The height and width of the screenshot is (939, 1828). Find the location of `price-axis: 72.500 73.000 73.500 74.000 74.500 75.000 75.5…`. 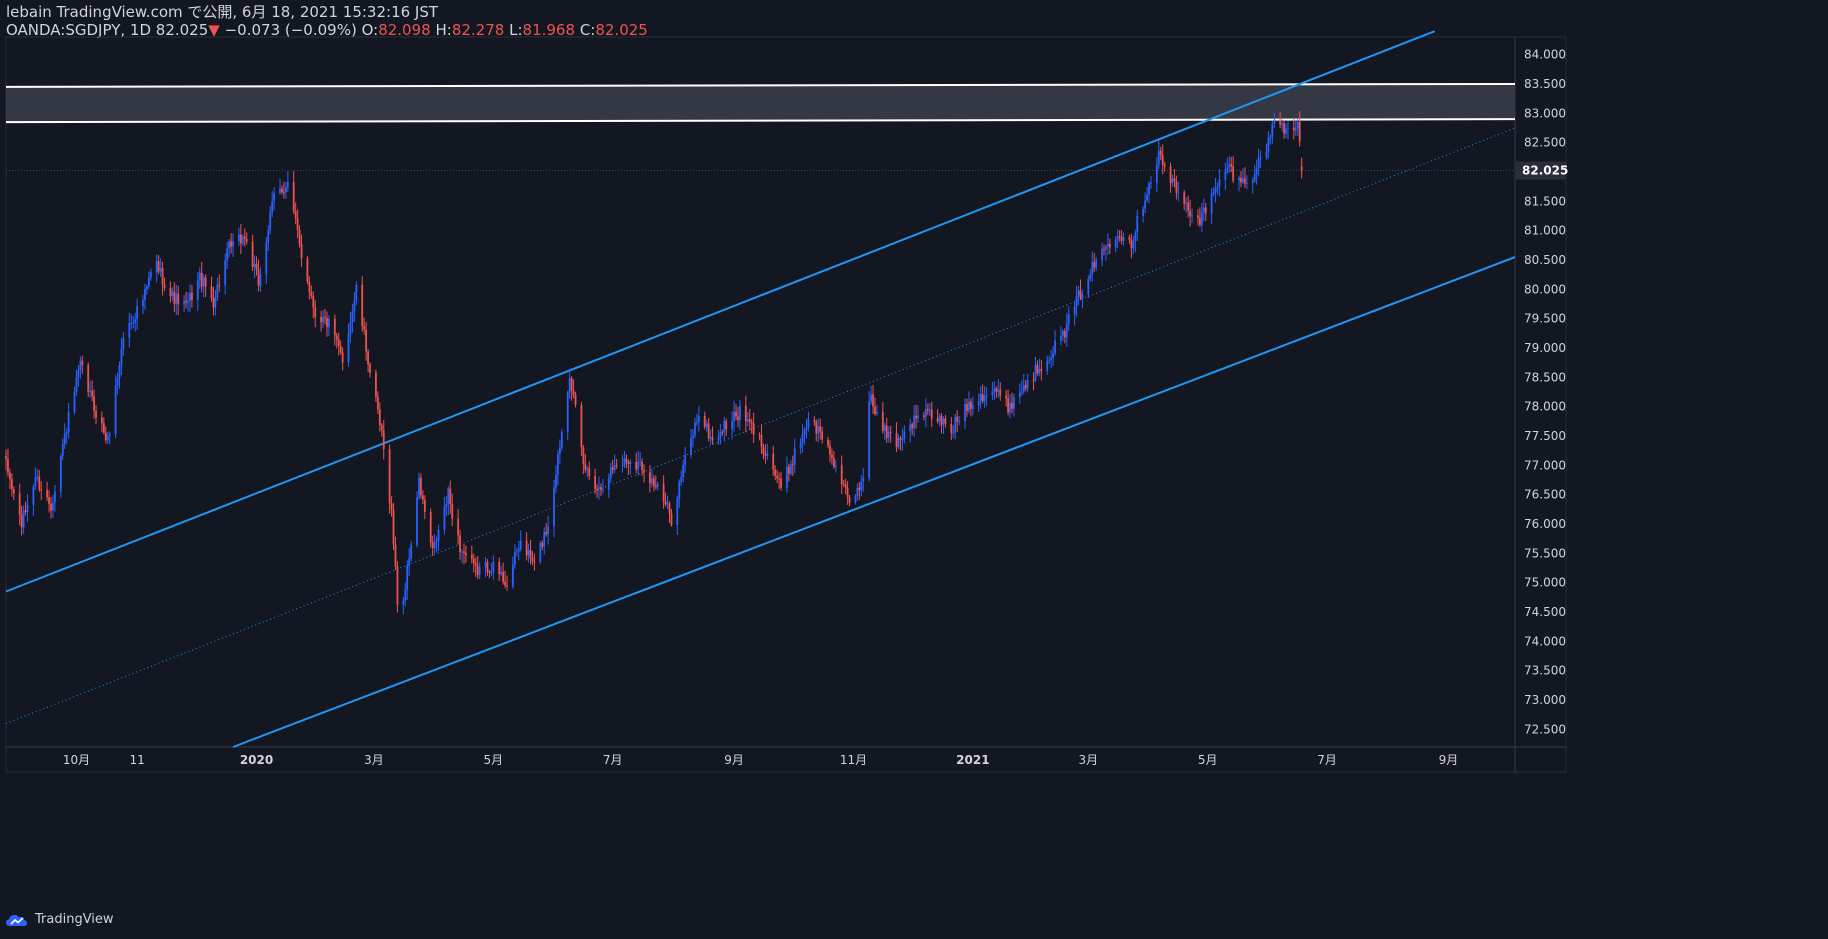

price-axis: 72.500 73.000 73.500 74.000 74.500 75.000 75.5… is located at coordinates (1542, 392).